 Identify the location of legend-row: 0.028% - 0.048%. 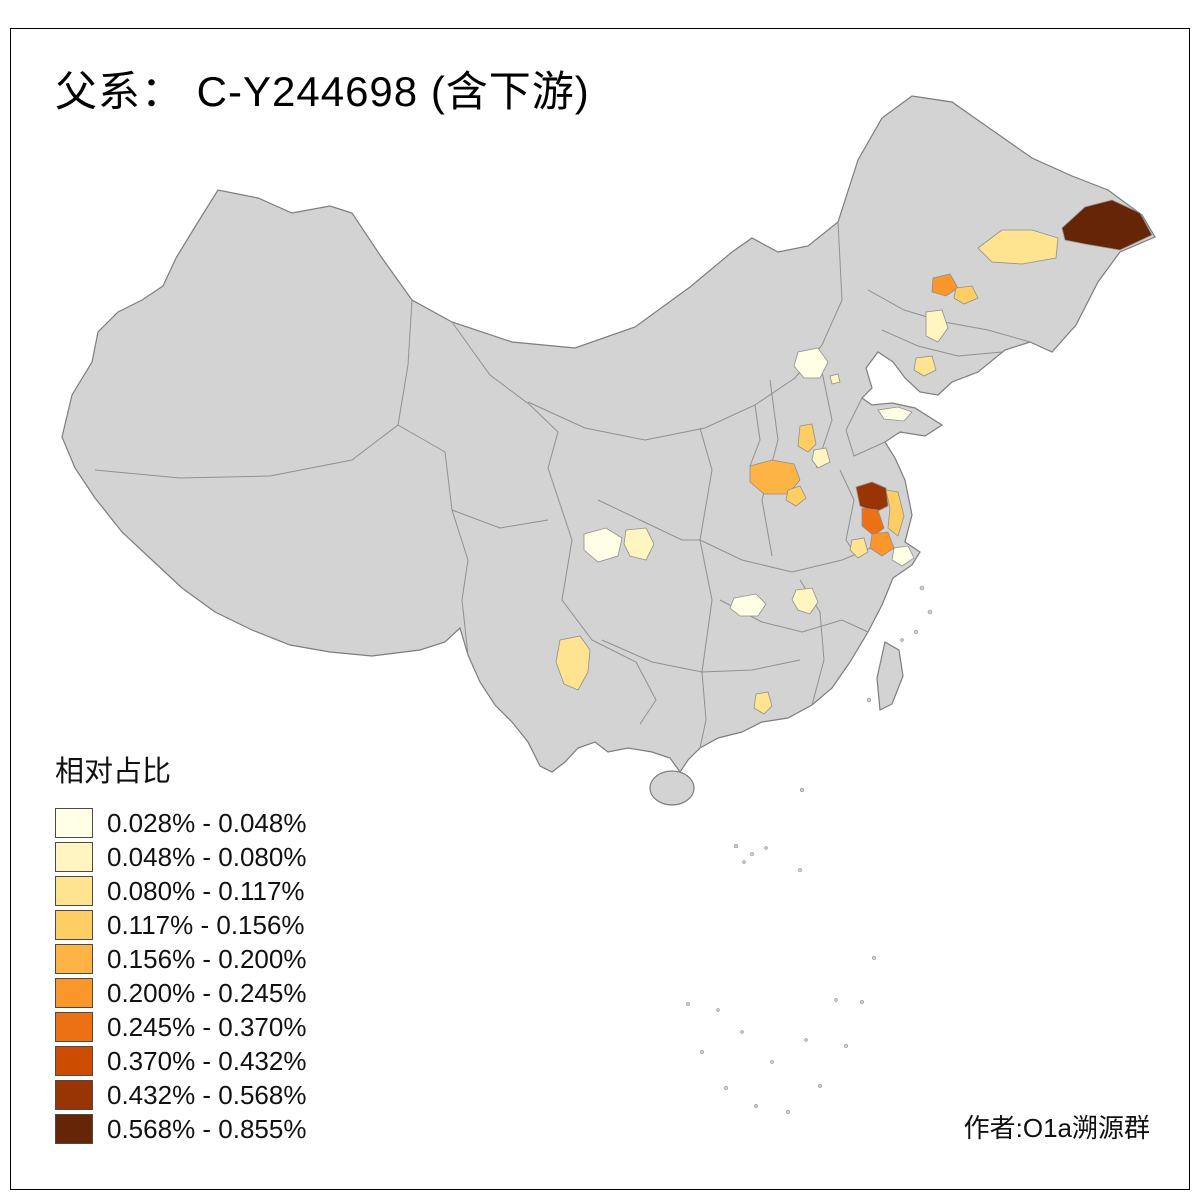
(180, 823).